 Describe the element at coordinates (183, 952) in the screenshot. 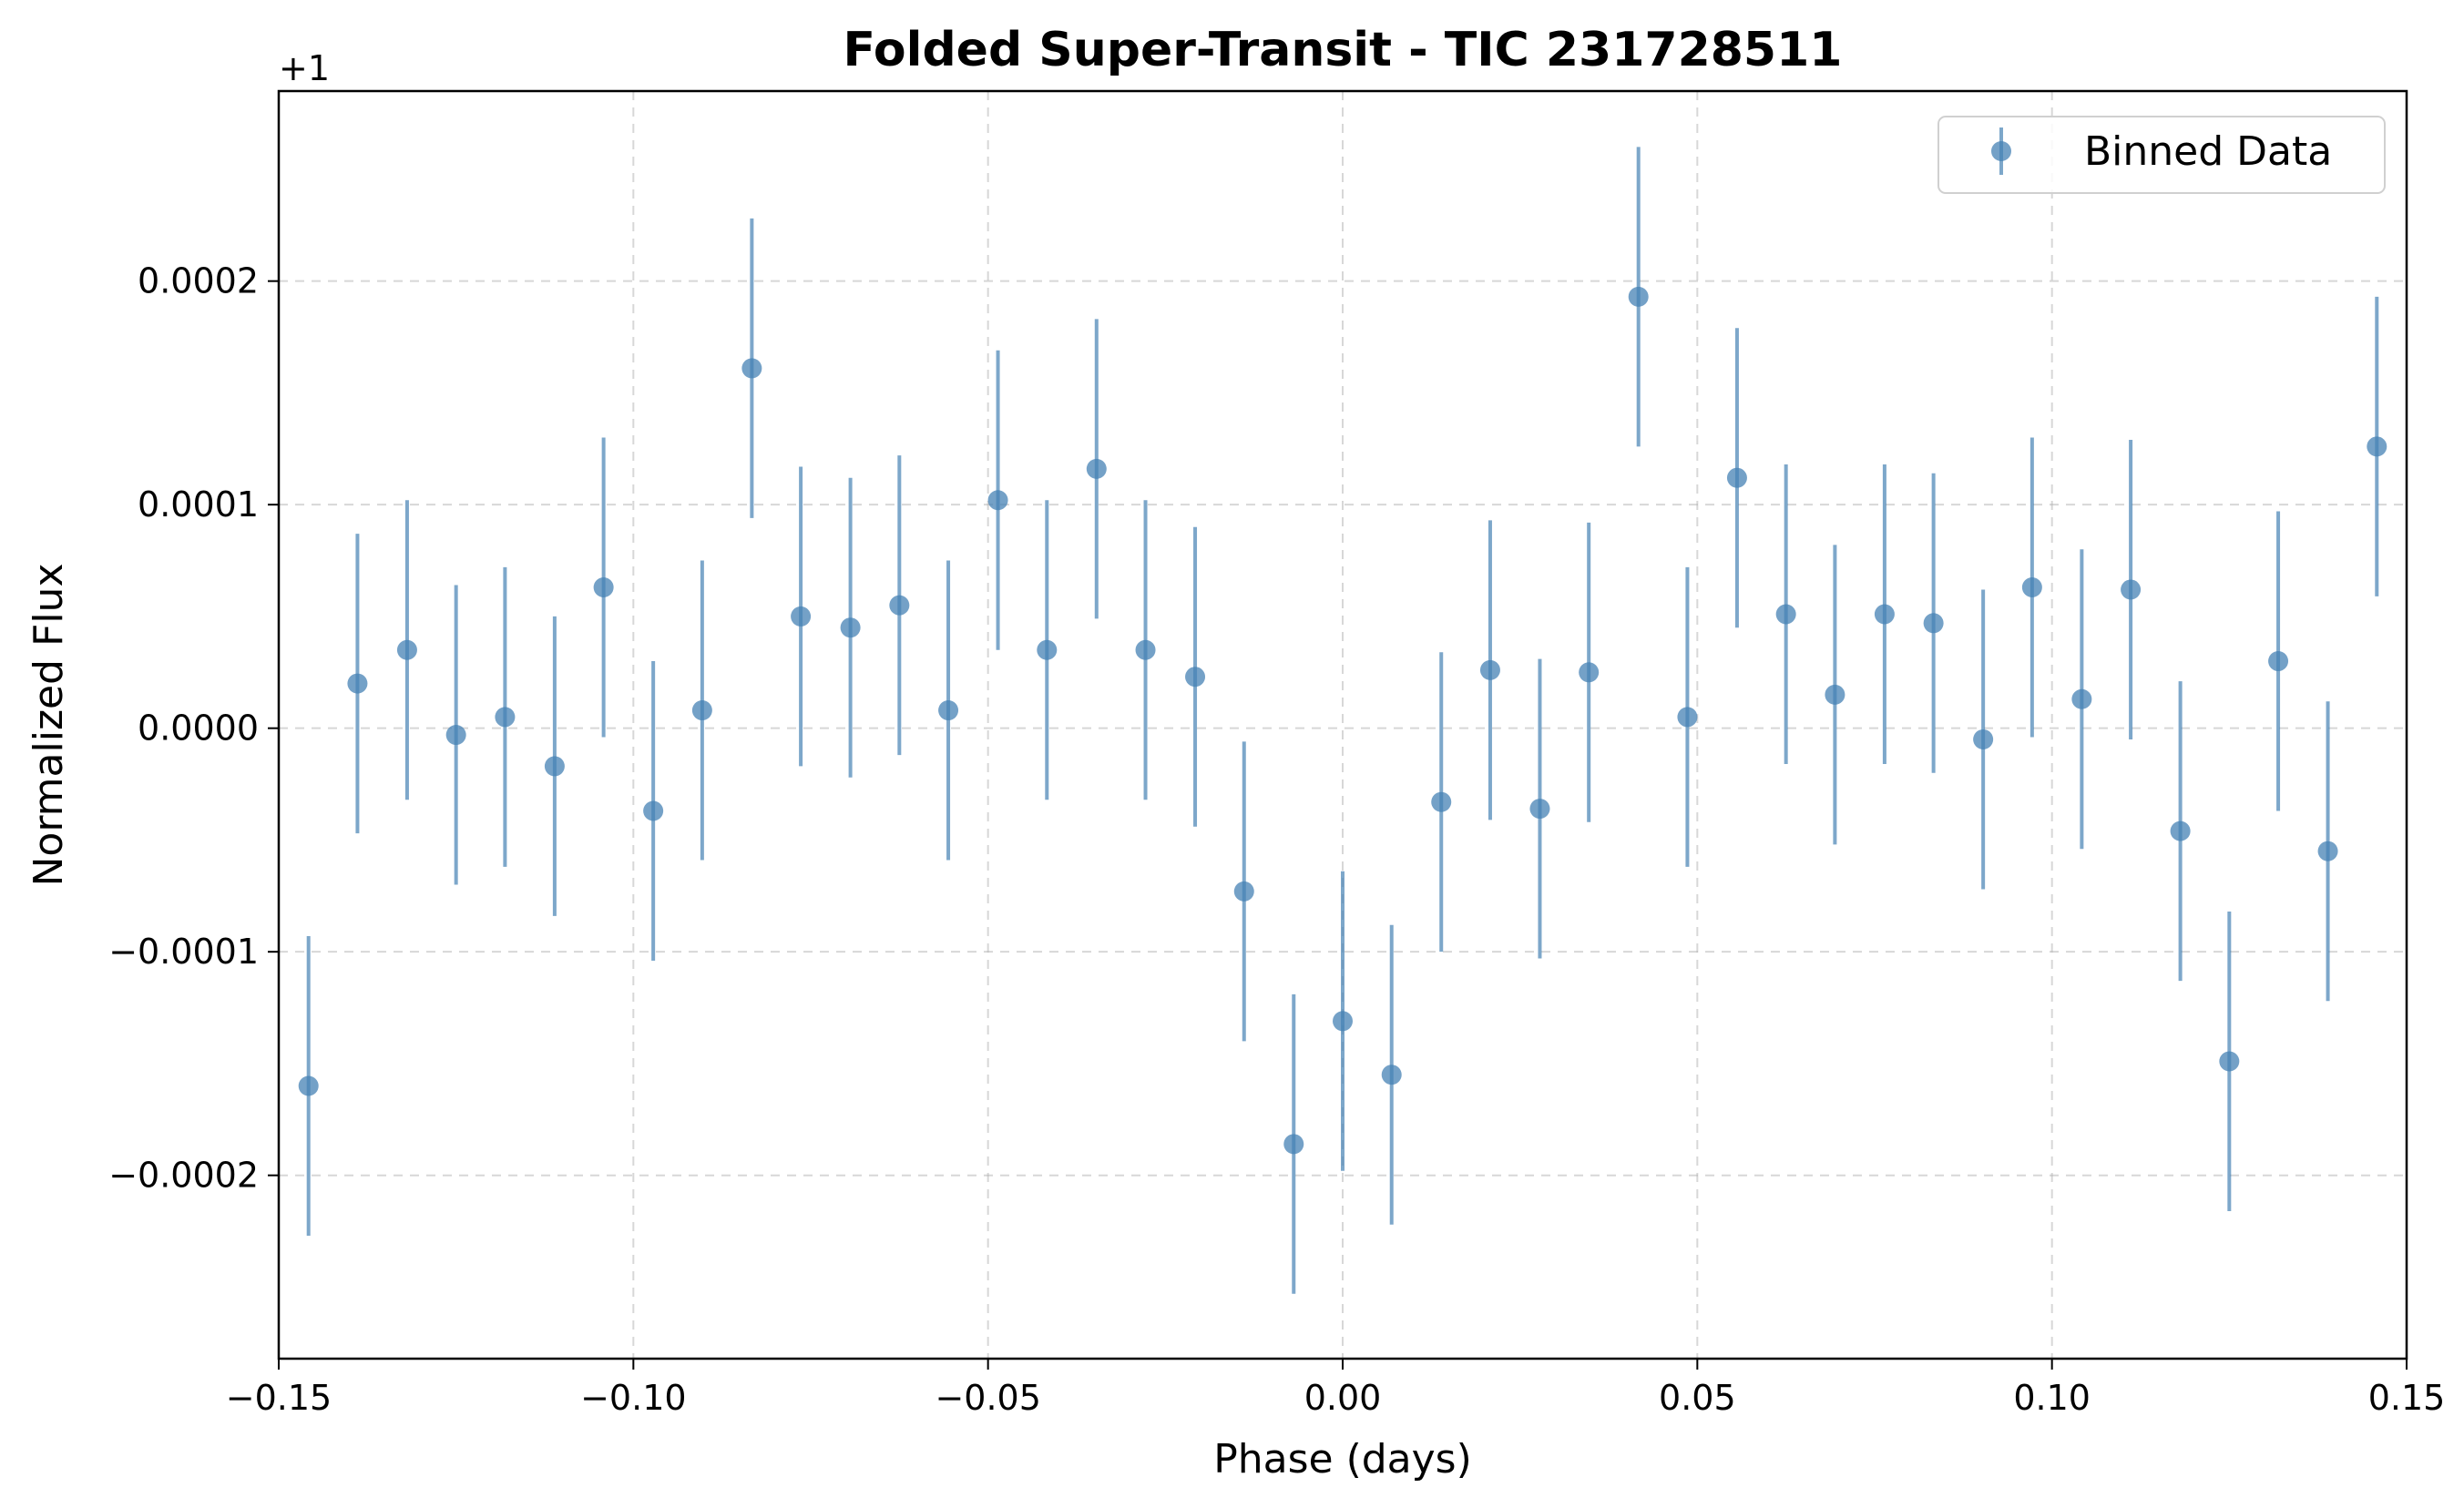

I see `y-tick-label: −0.0001` at that location.